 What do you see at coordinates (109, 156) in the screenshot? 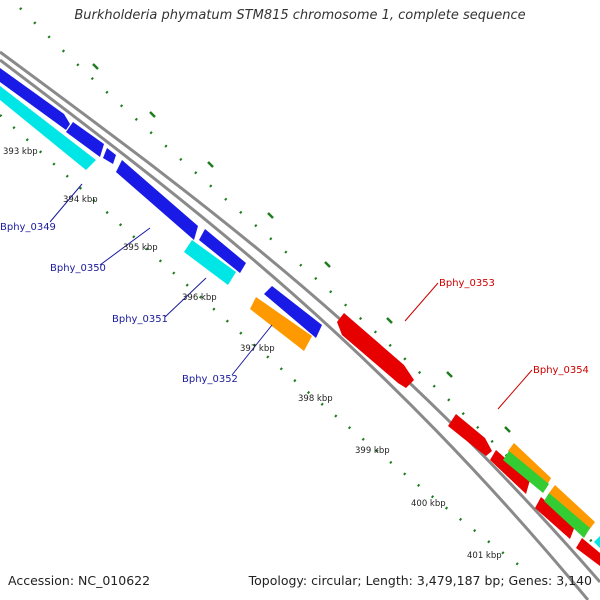
I see `gene-bphy-0349b` at bounding box center [109, 156].